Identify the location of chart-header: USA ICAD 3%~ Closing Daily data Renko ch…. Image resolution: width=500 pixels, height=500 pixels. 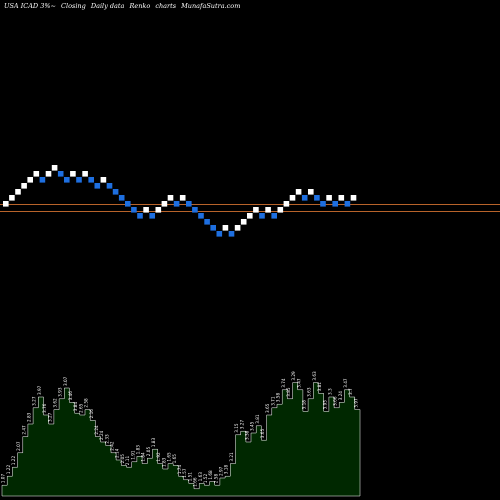
(123, 6).